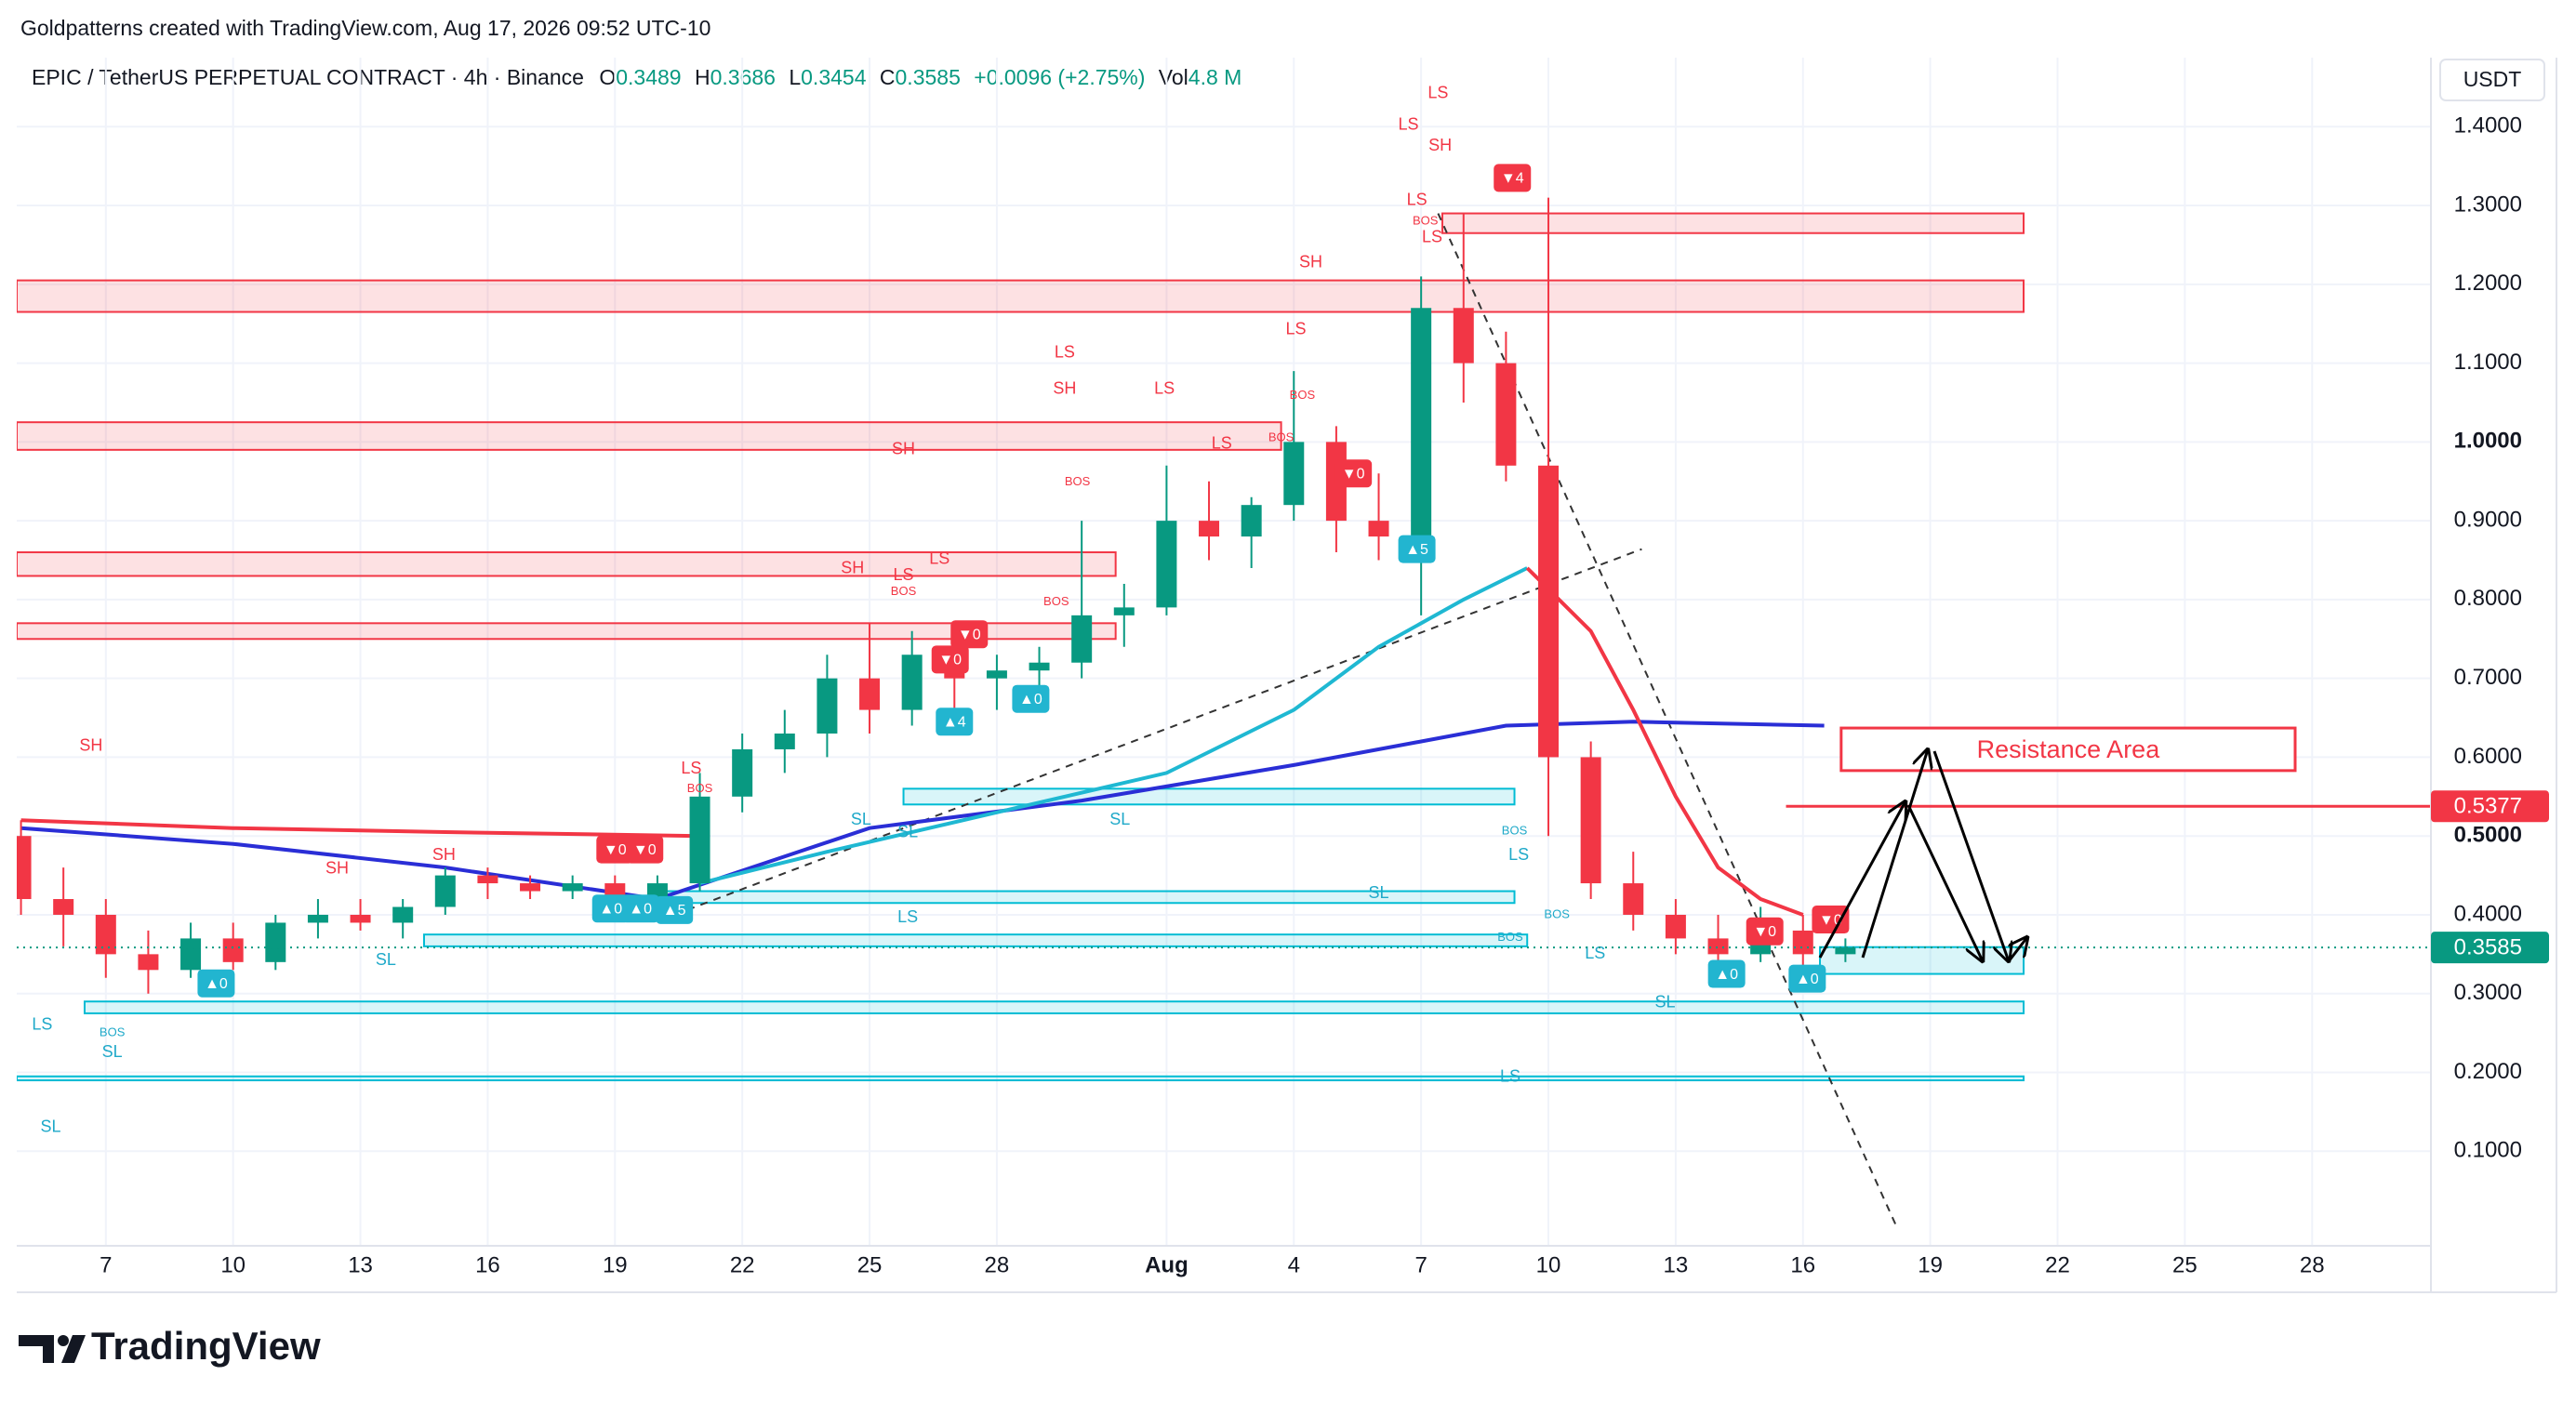 This screenshot has height=1402, width=2576. Describe the element at coordinates (2488, 520) in the screenshot. I see `y-tick-label: 0.9000` at that location.